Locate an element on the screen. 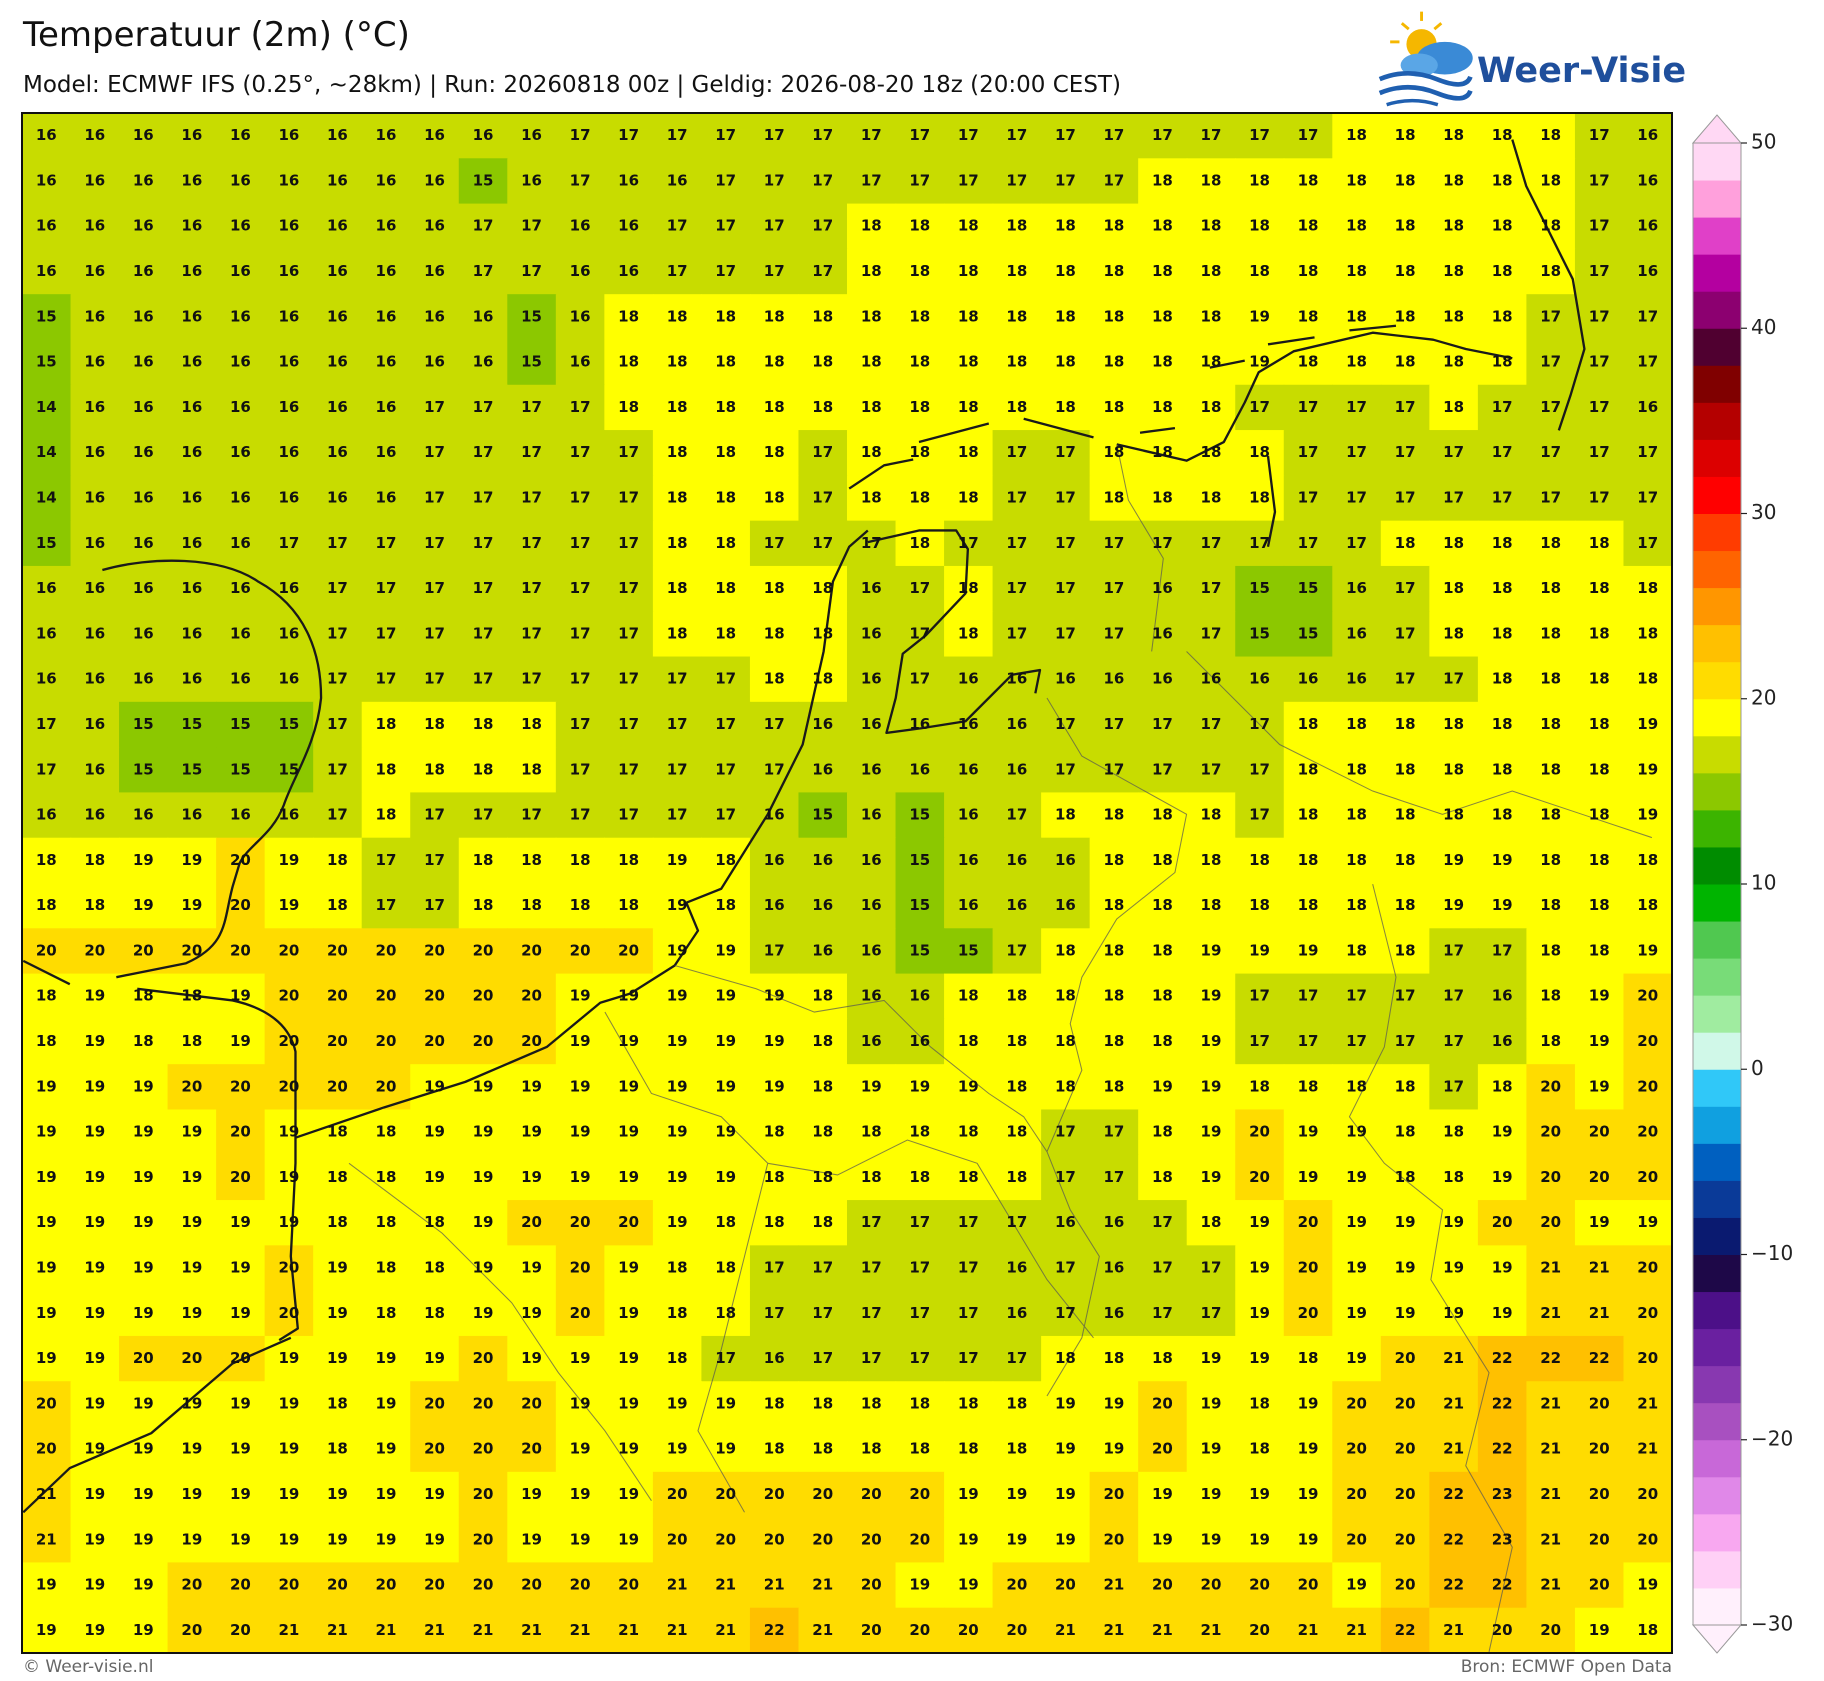 This screenshot has width=1824, height=1681. temperature-label: 21 is located at coordinates (46, 1539).